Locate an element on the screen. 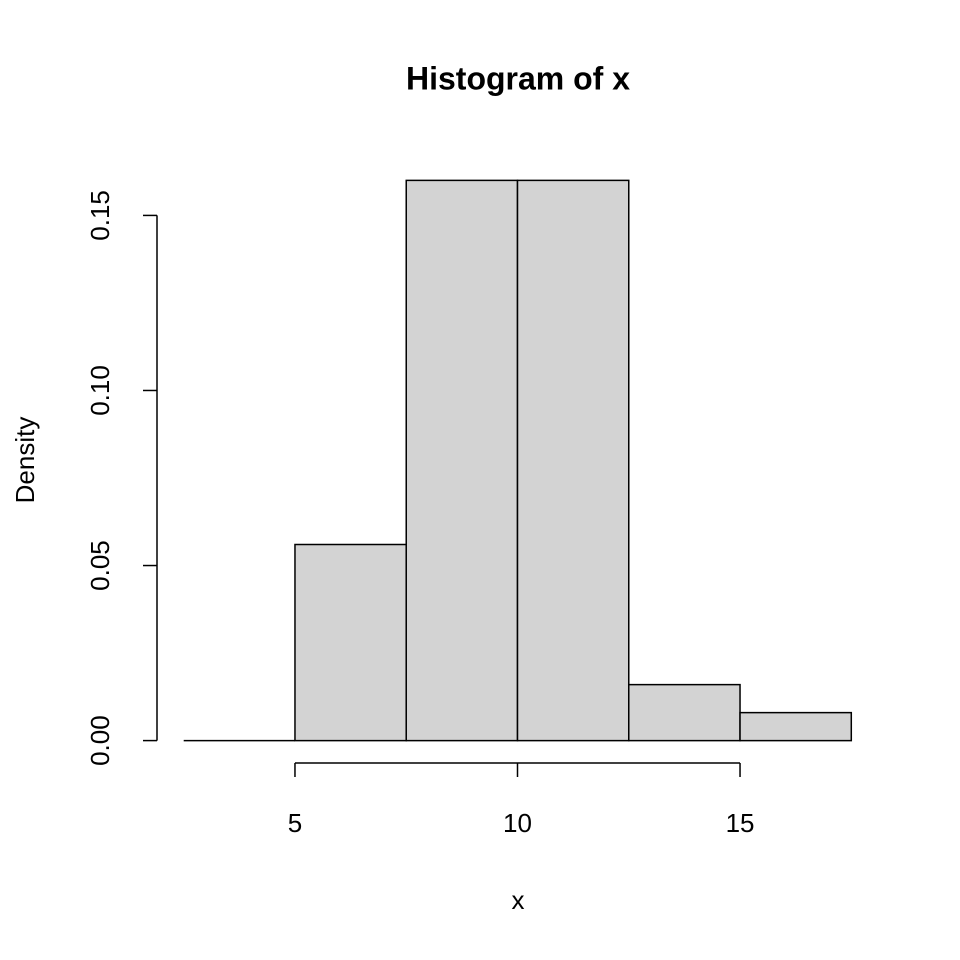  x-axis-label: x is located at coordinates (518, 900).